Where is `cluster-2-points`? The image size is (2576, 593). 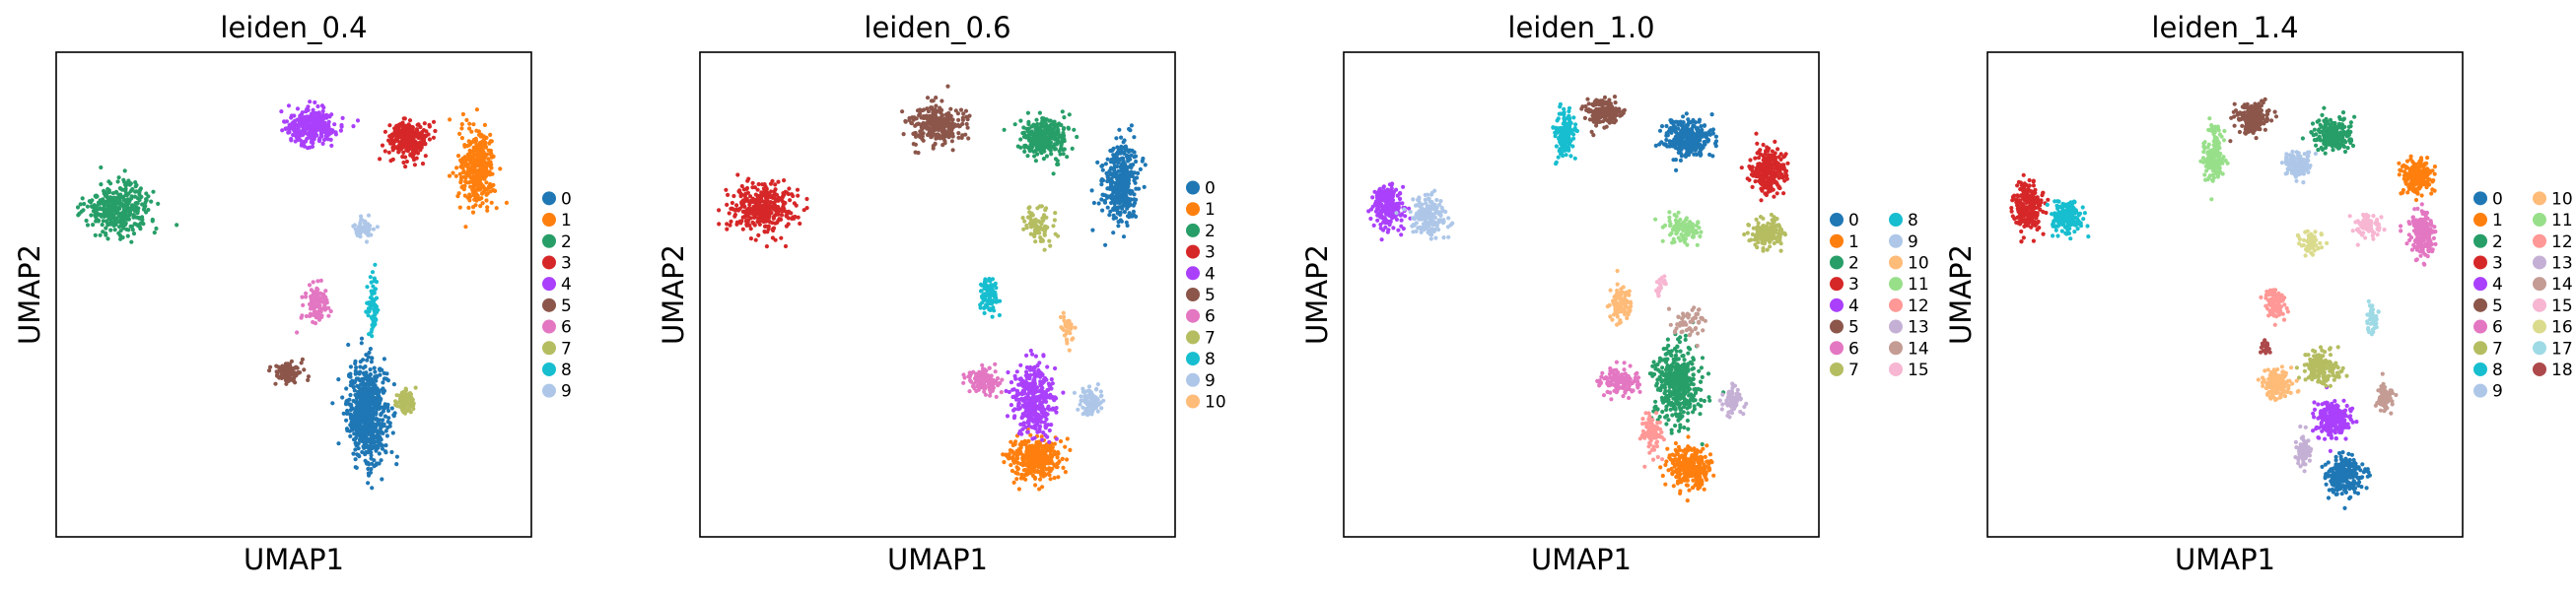
cluster-2-points is located at coordinates (1040, 142).